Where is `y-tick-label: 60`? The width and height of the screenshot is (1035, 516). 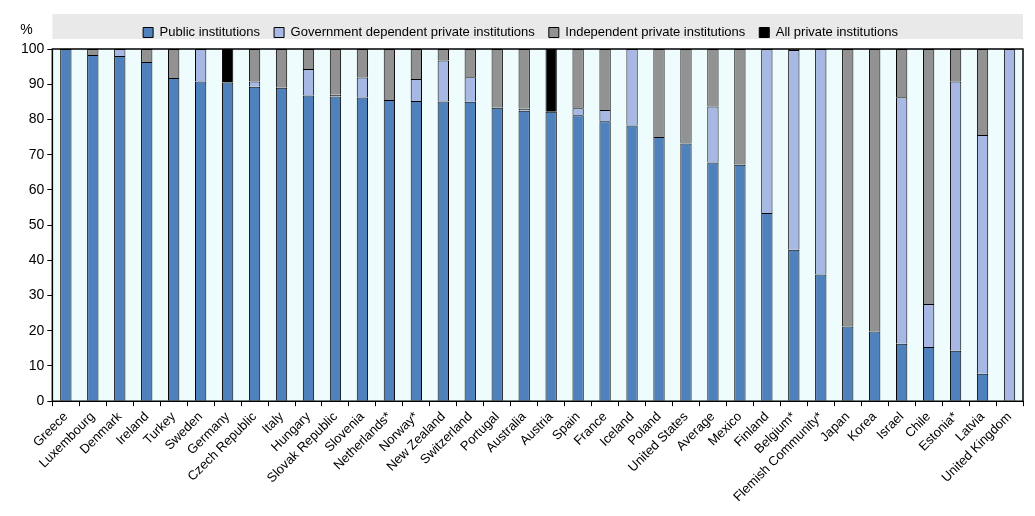
y-tick-label: 60 is located at coordinates (36, 188).